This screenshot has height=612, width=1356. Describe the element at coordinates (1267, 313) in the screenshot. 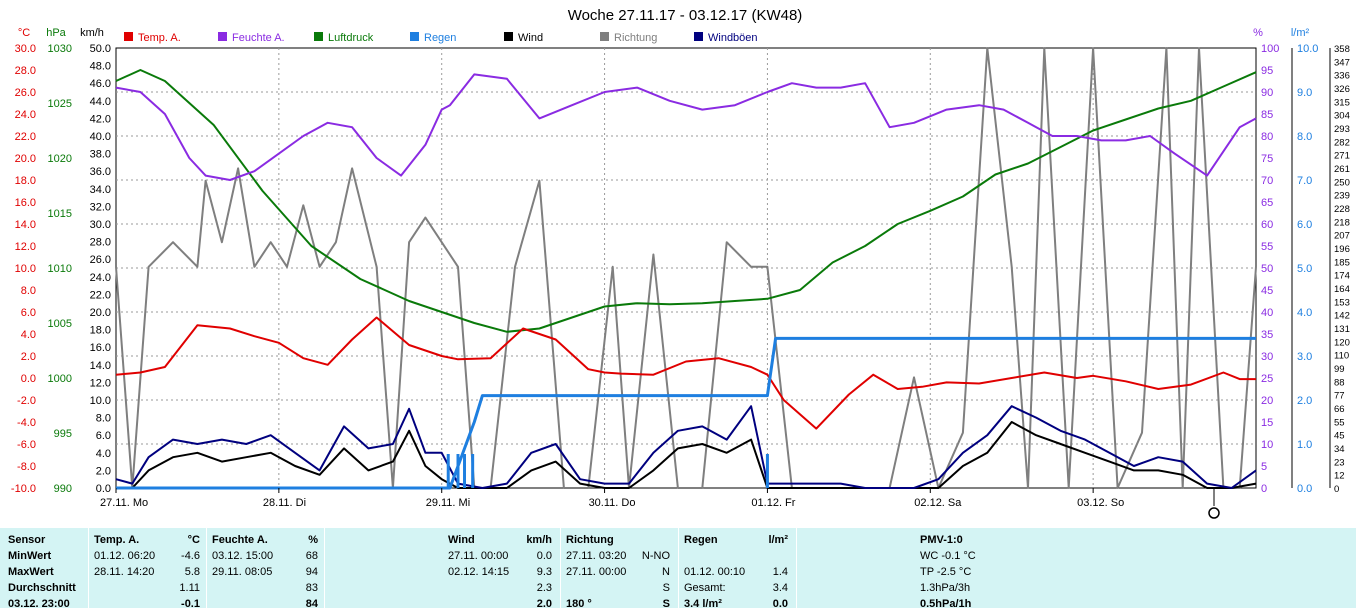

I see `tick-label-humidity: 40` at that location.